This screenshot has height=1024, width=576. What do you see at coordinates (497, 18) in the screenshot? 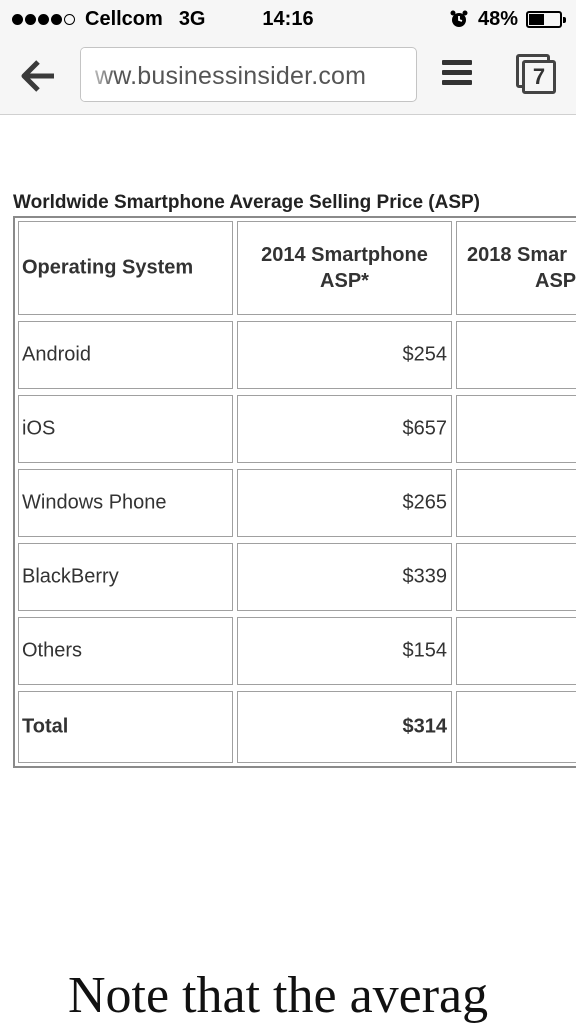
I see `battery-percent: 48%` at bounding box center [497, 18].